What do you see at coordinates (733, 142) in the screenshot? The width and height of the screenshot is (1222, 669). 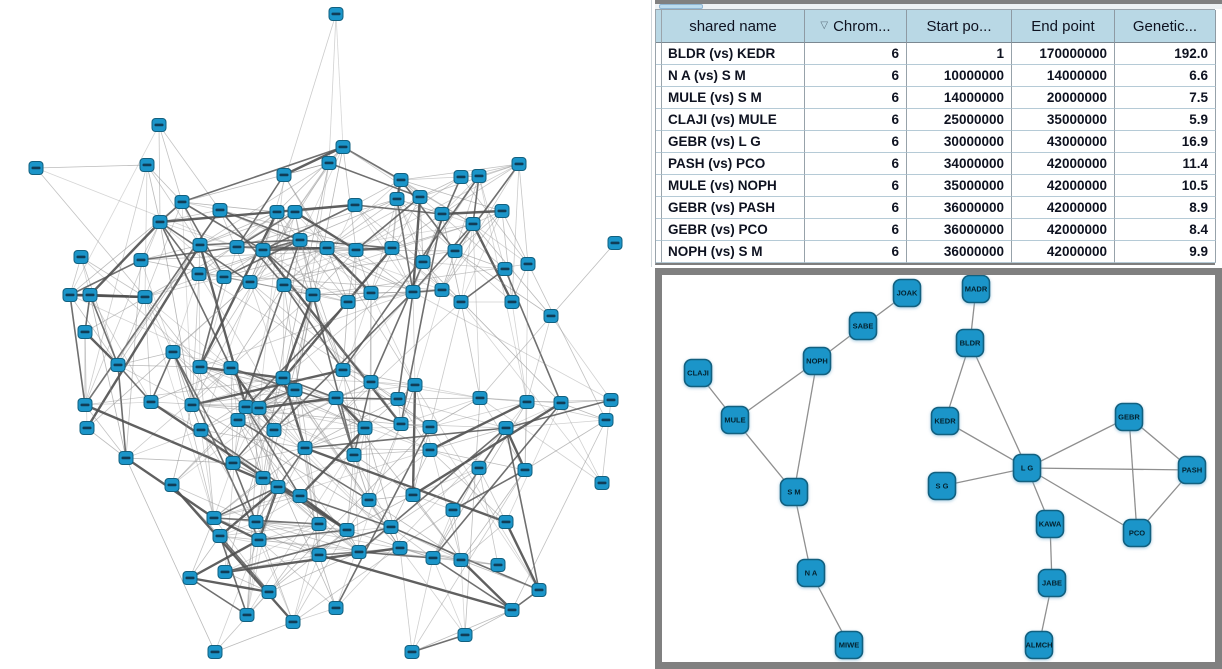 I see `table-cell: GEBR (vs) L G` at bounding box center [733, 142].